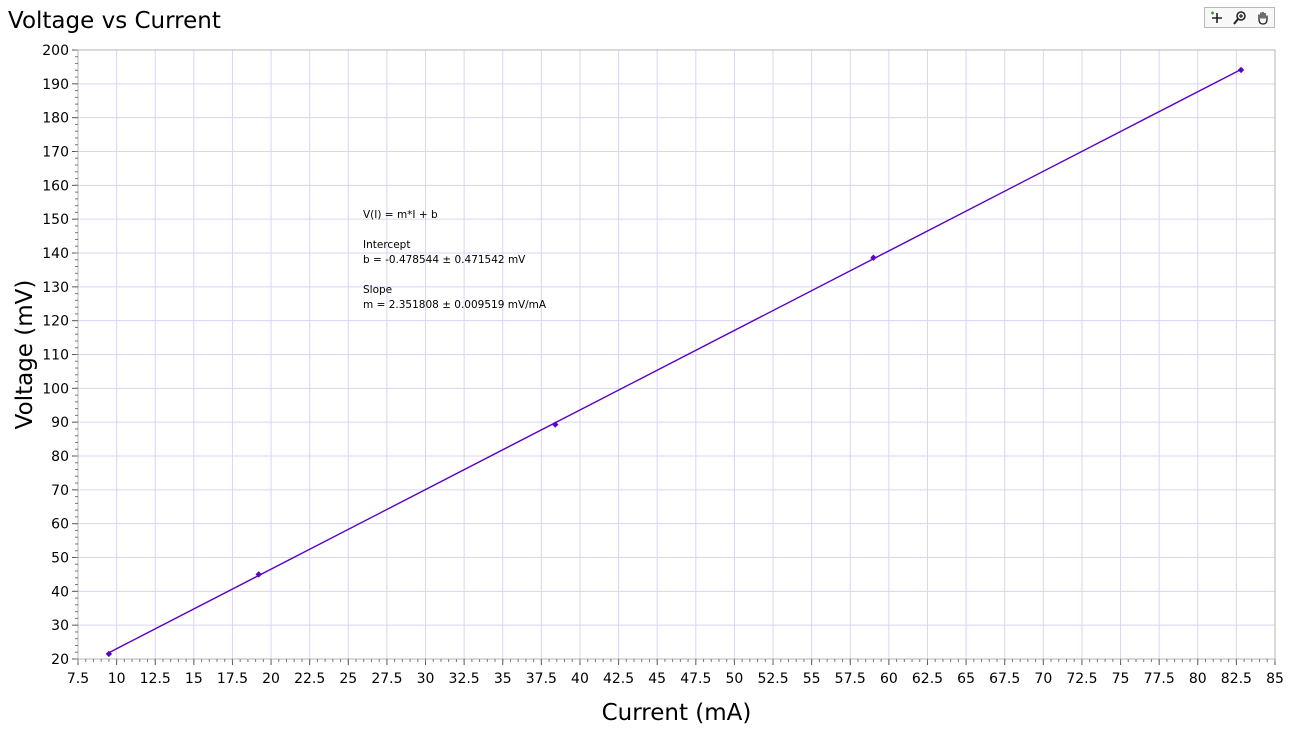 This screenshot has width=1297, height=737. Describe the element at coordinates (850, 679) in the screenshot. I see `x-tick-label: 57.5` at that location.